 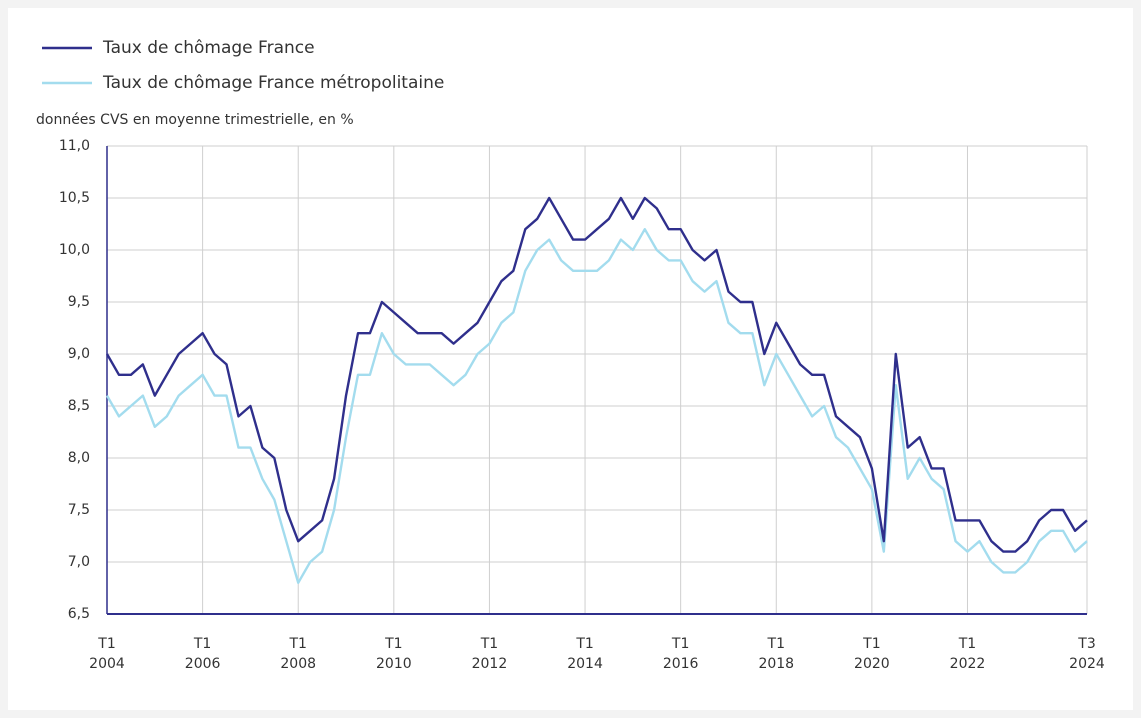 What do you see at coordinates (681, 654) in the screenshot?
I see `x-tick-label: T1 2016` at bounding box center [681, 654].